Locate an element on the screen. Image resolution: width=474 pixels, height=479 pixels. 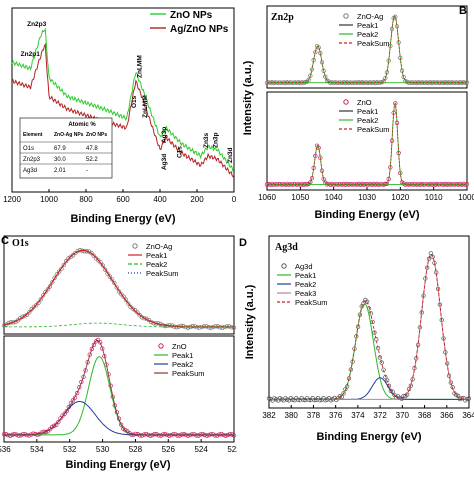
panel-d-xtick-label: 374 is located at coordinates (358, 415).